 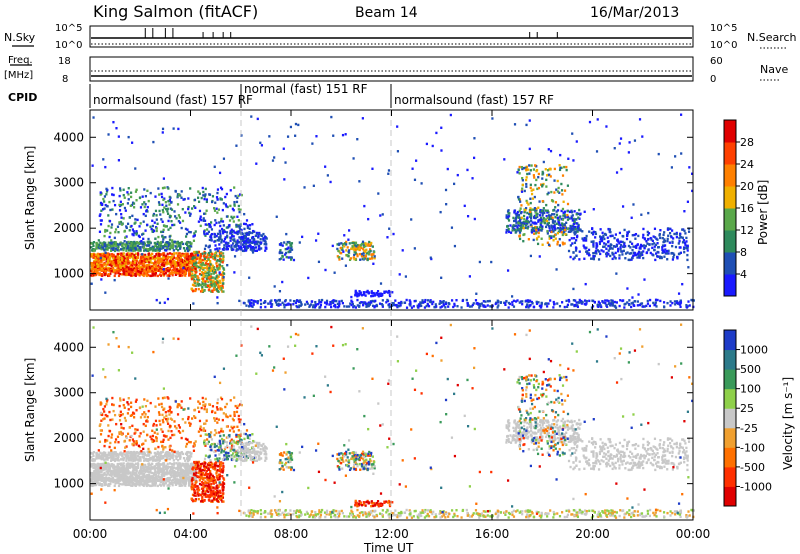 I want to click on velocity-cell, so click(x=153, y=476).